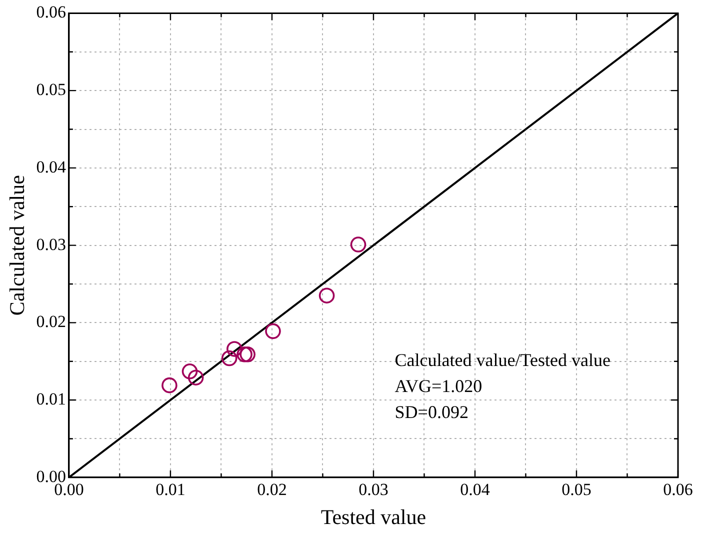 The height and width of the screenshot is (535, 702). I want to click on annotation: Calculated value/Tested value, so click(502, 360).